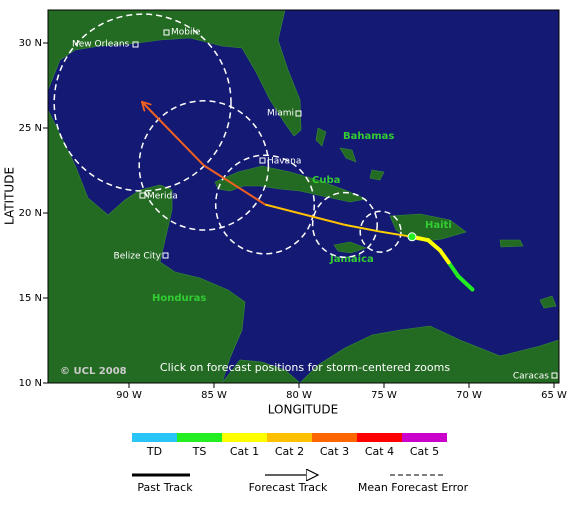 The width and height of the screenshot is (580, 507). I want to click on x-tick-label: 70 W, so click(469, 395).